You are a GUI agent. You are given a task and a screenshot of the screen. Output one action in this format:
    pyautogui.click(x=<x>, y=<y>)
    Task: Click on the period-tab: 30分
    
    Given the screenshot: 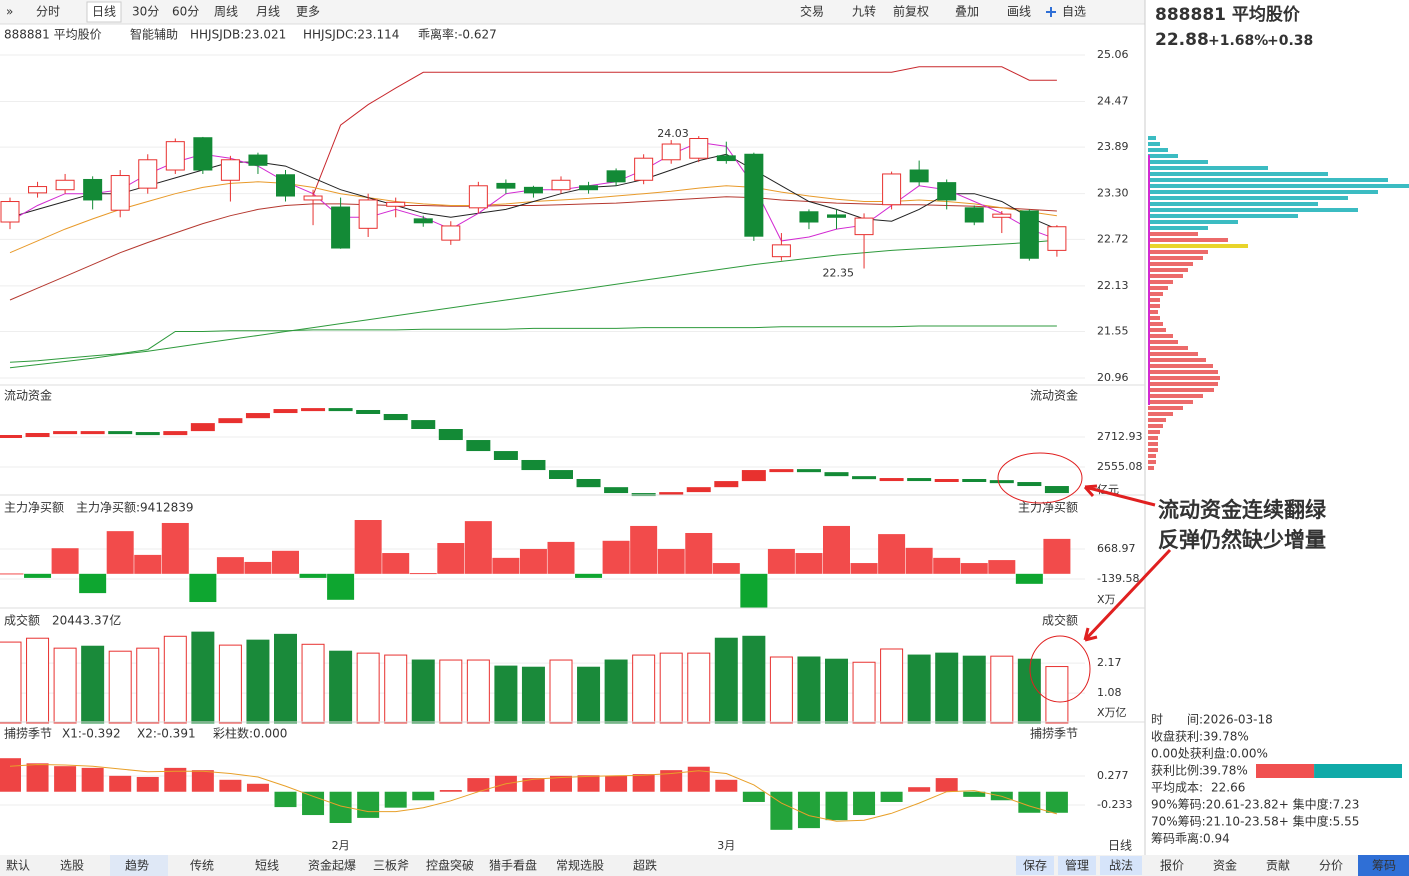 What is the action you would take?
    pyautogui.click(x=145, y=12)
    